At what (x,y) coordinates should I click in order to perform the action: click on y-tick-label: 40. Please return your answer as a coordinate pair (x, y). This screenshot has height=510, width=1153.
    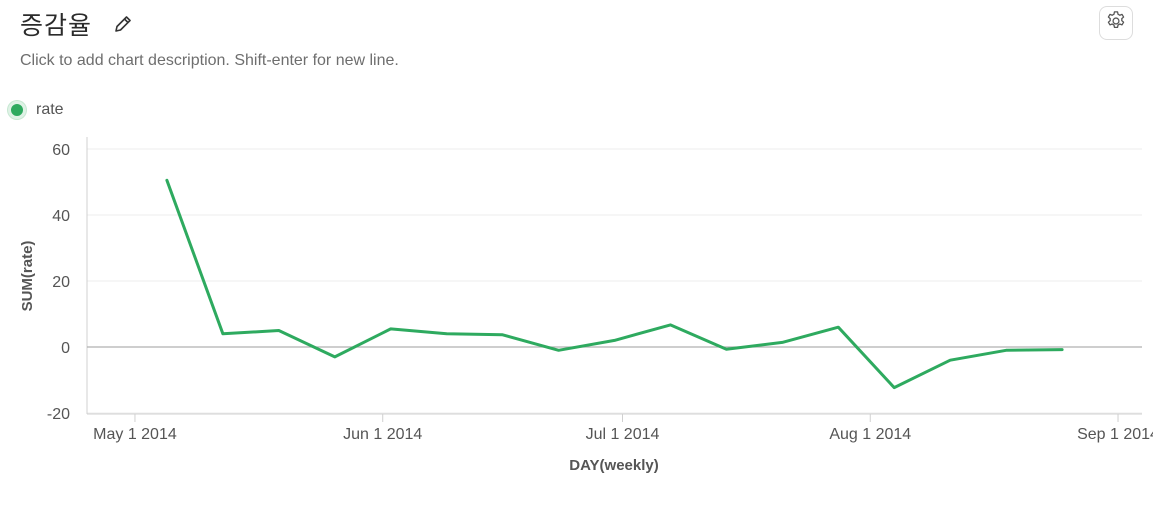
    Looking at the image, I should click on (61, 216).